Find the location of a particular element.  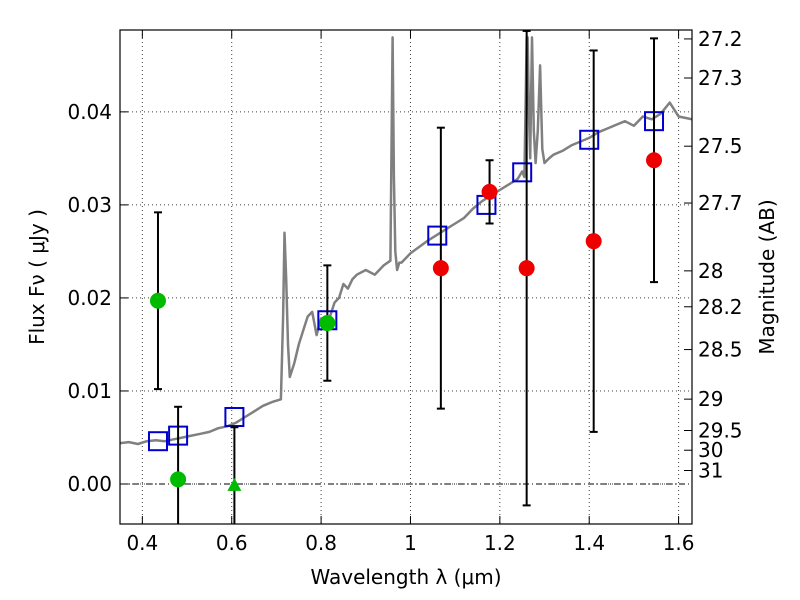

x-axis-label: Wavelength λ (μm) is located at coordinates (405, 577).